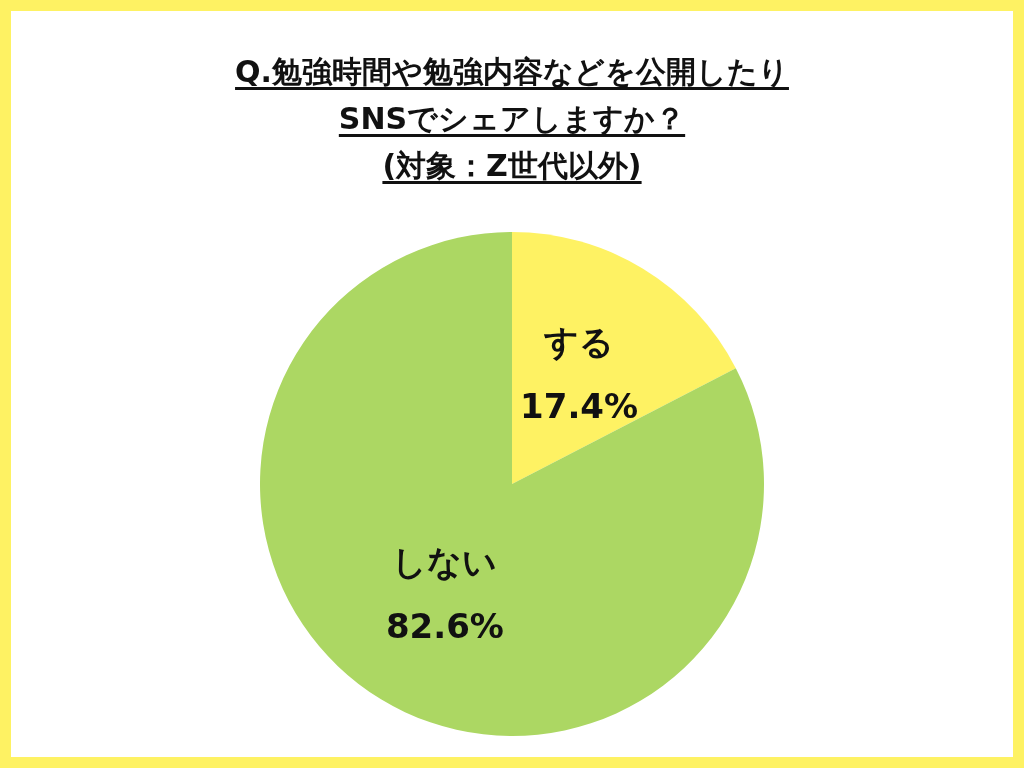 The width and height of the screenshot is (1024, 768). What do you see at coordinates (579, 341) in the screenshot?
I see `slice-label: する` at bounding box center [579, 341].